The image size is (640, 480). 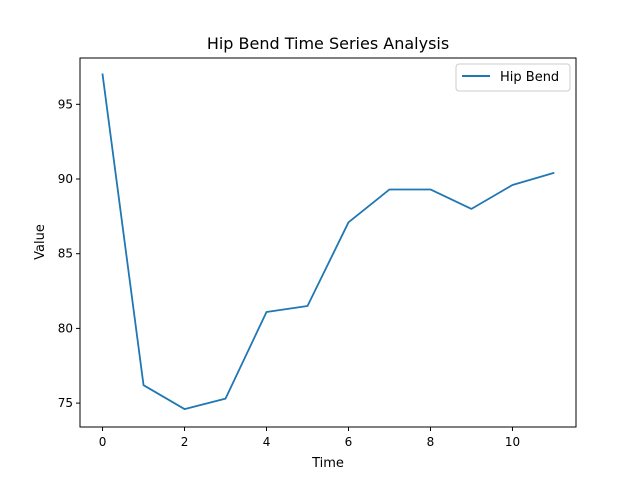 I want to click on y-tick-label: 75, so click(x=65, y=403).